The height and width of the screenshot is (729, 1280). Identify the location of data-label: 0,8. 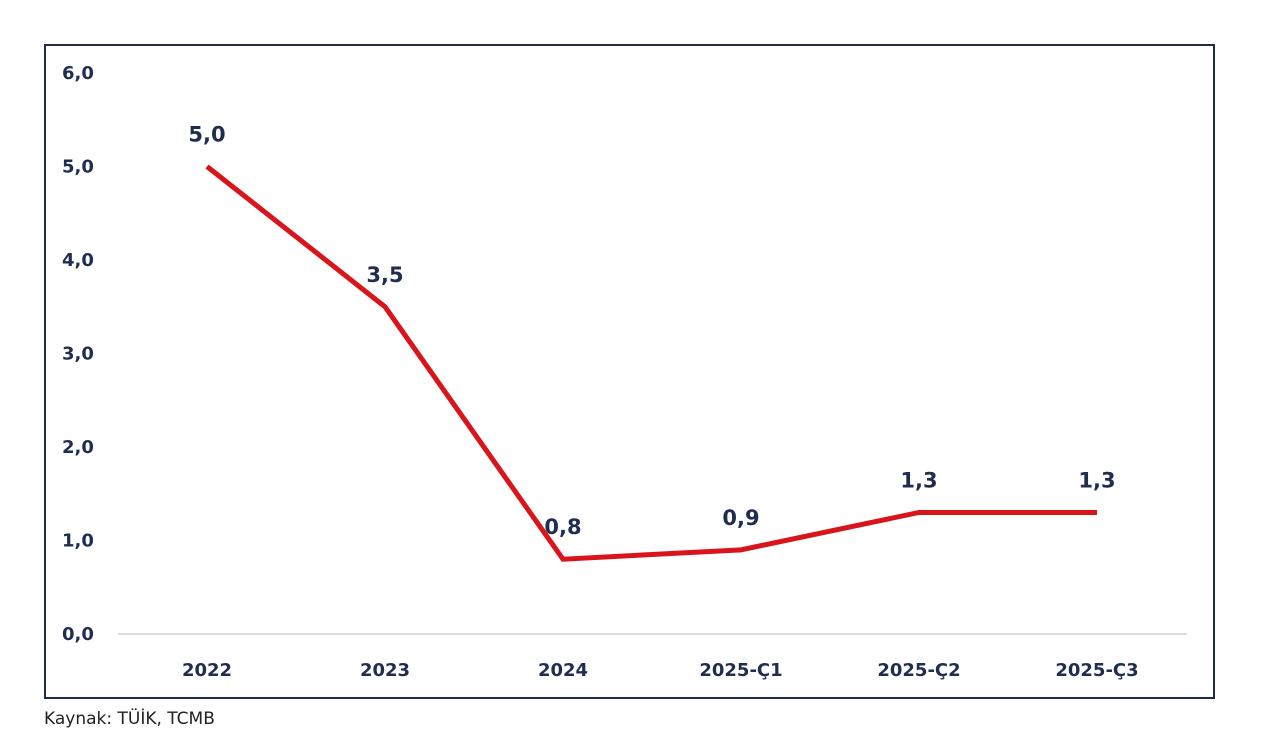
(562, 527).